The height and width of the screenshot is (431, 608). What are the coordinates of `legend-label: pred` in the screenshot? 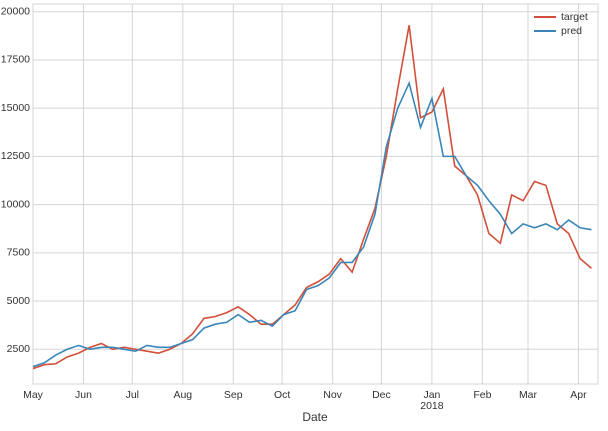 It's located at (571, 31).